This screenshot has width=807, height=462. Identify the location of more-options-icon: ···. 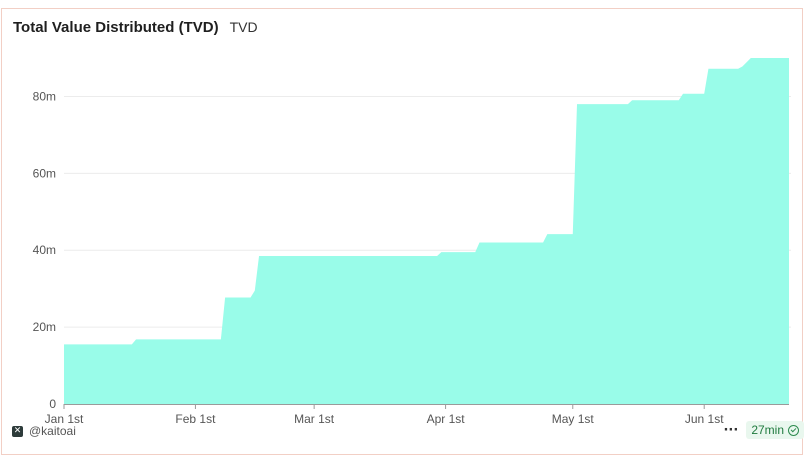
(731, 430).